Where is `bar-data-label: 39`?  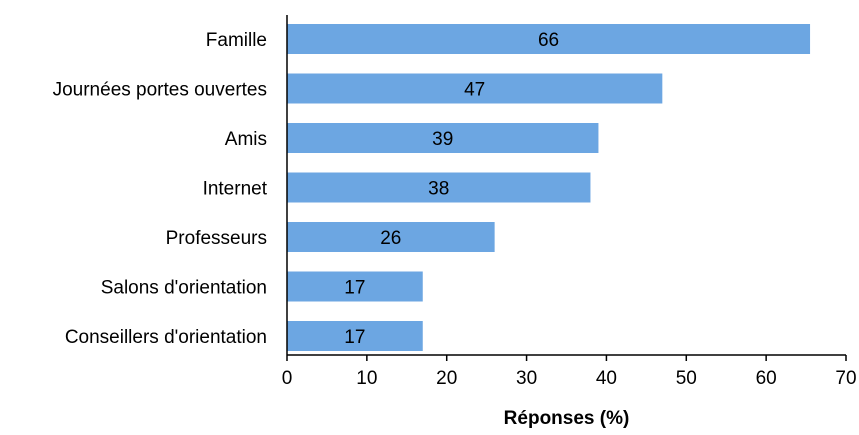 bar-data-label: 39 is located at coordinates (442, 139).